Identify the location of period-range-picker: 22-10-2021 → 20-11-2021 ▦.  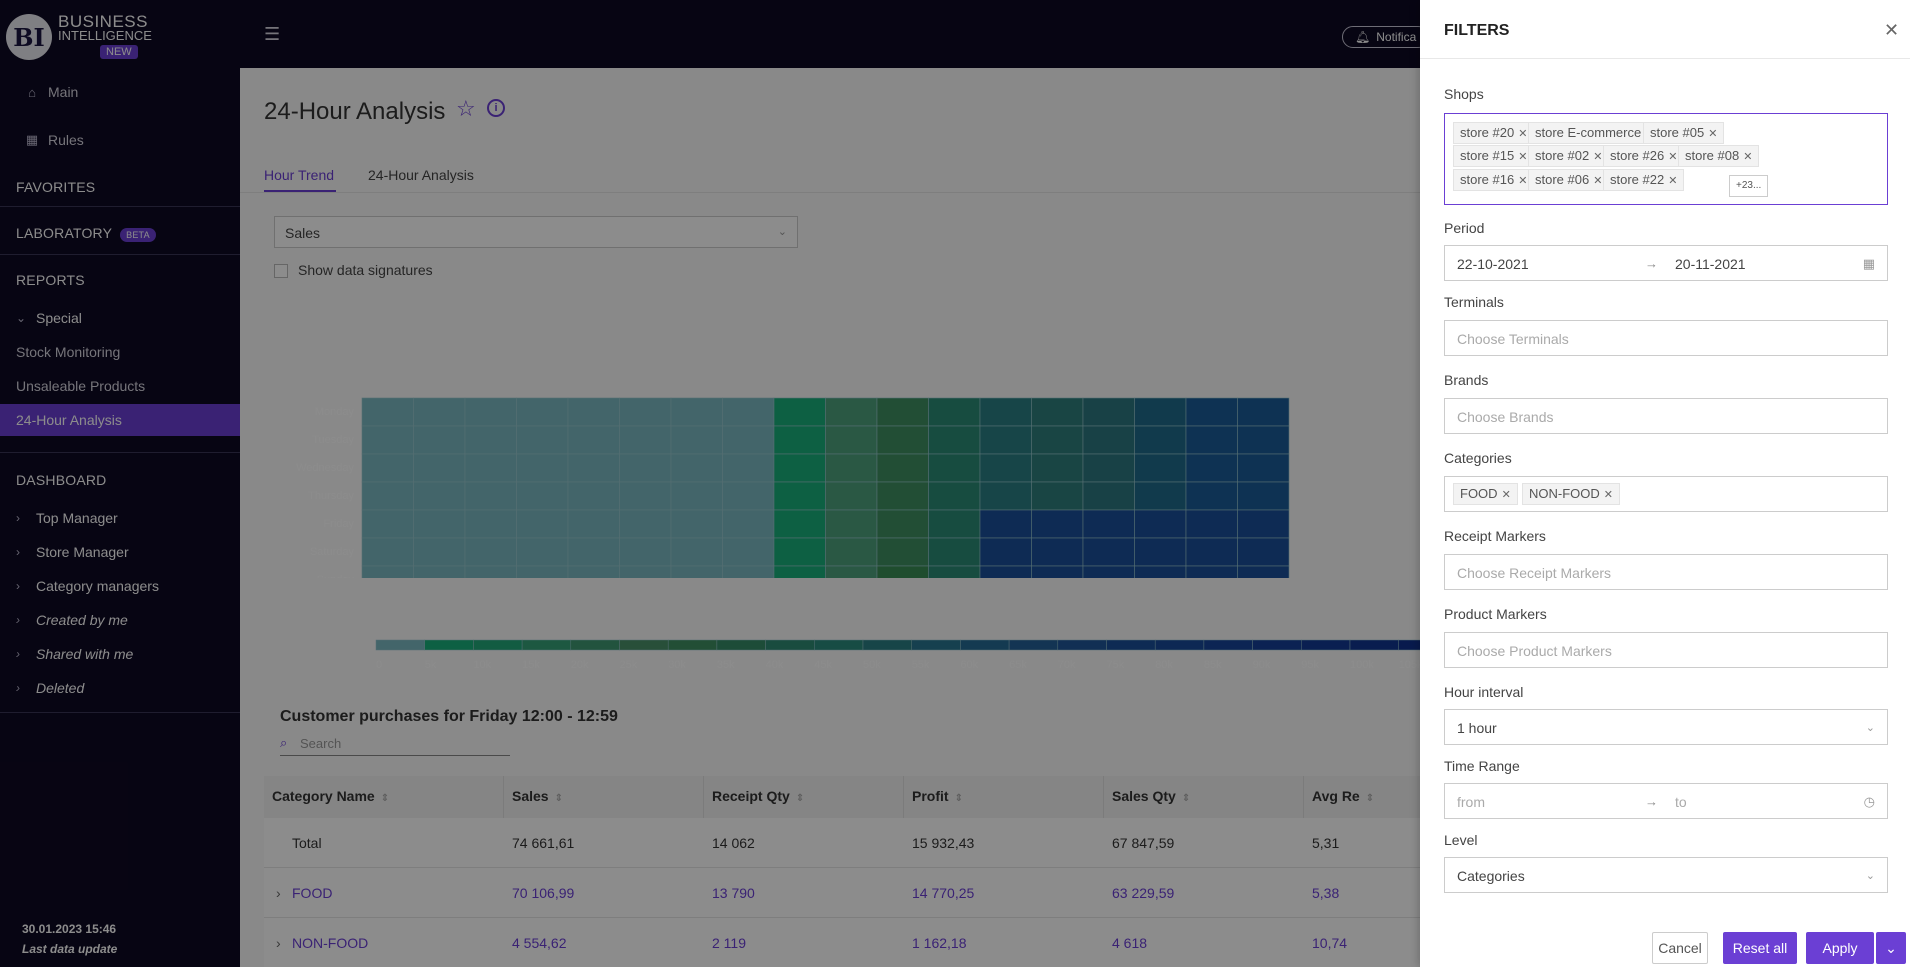
(1666, 263).